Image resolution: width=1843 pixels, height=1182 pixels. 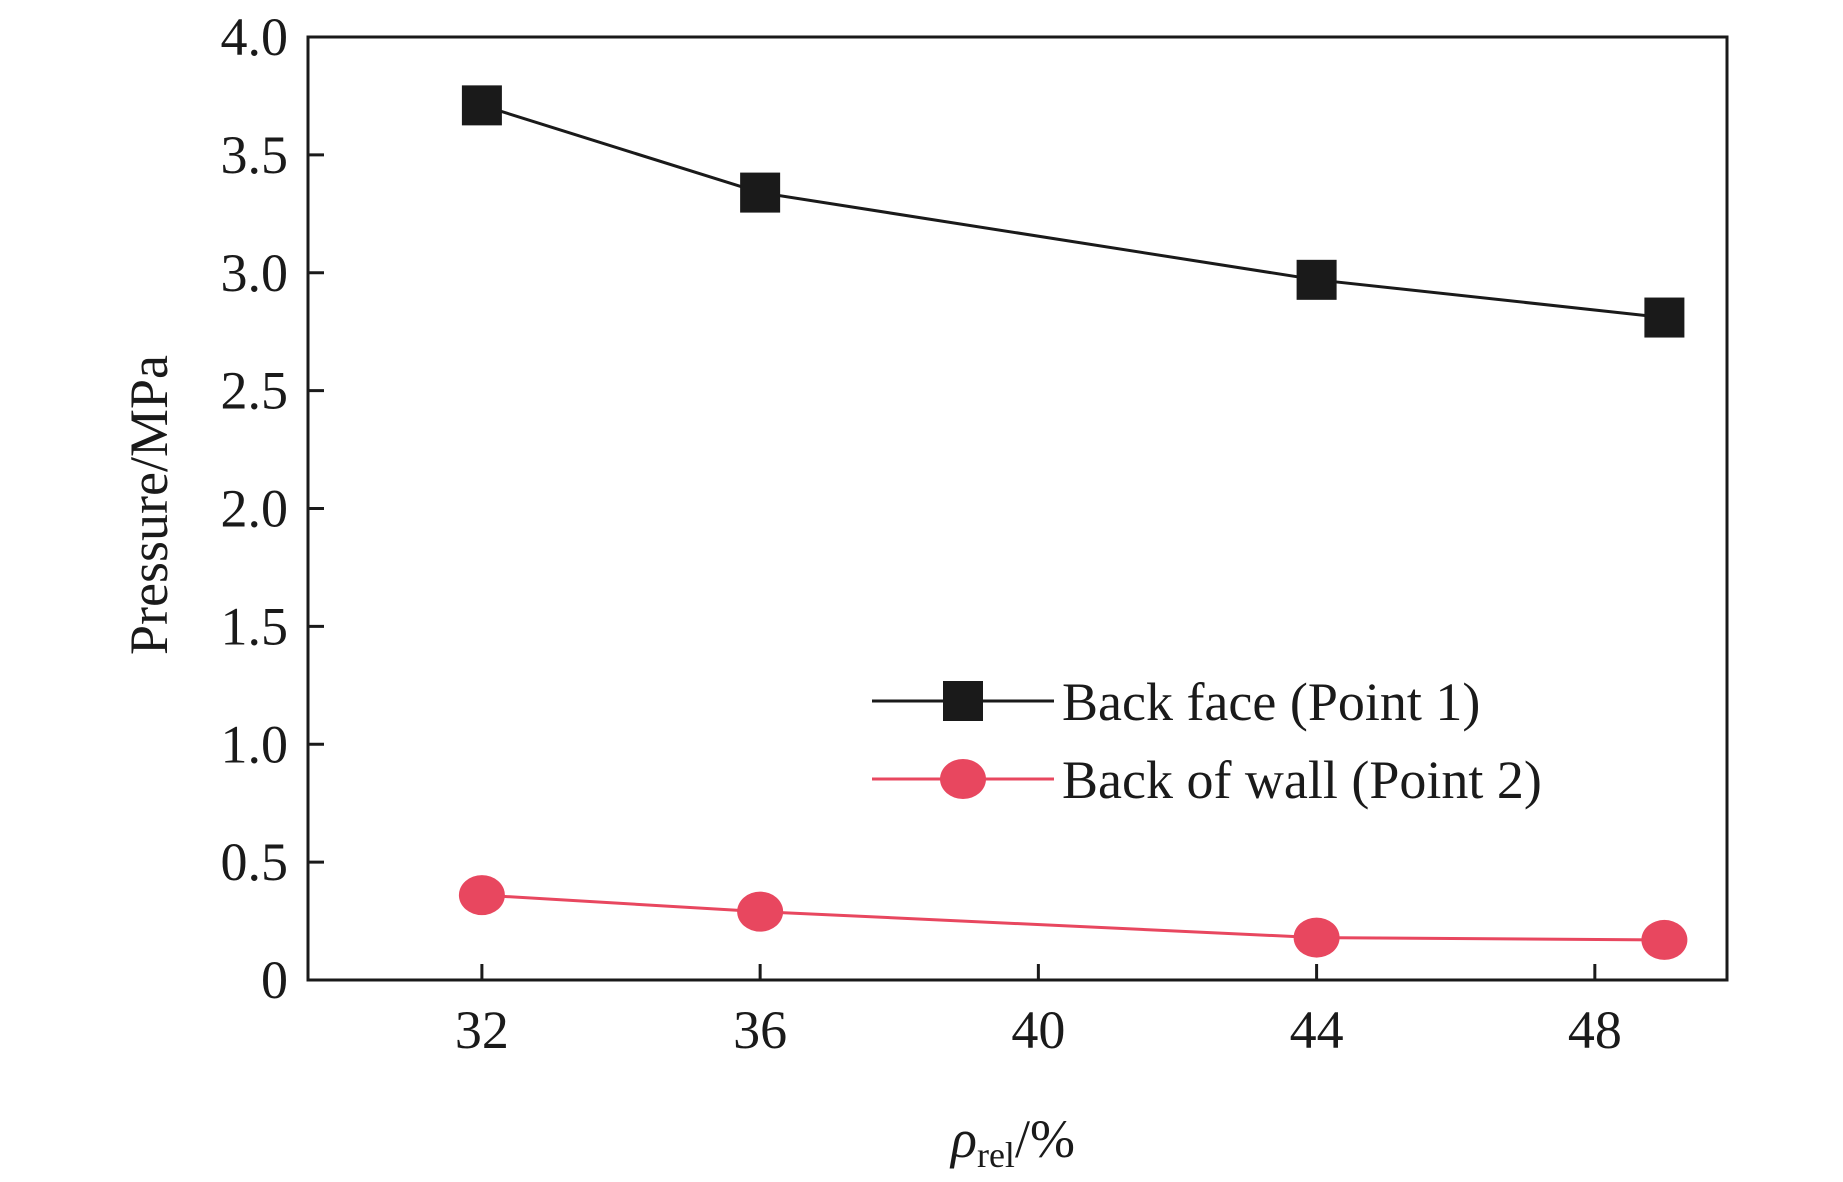 What do you see at coordinates (255, 509) in the screenshot?
I see `y-tick-label: 2.0` at bounding box center [255, 509].